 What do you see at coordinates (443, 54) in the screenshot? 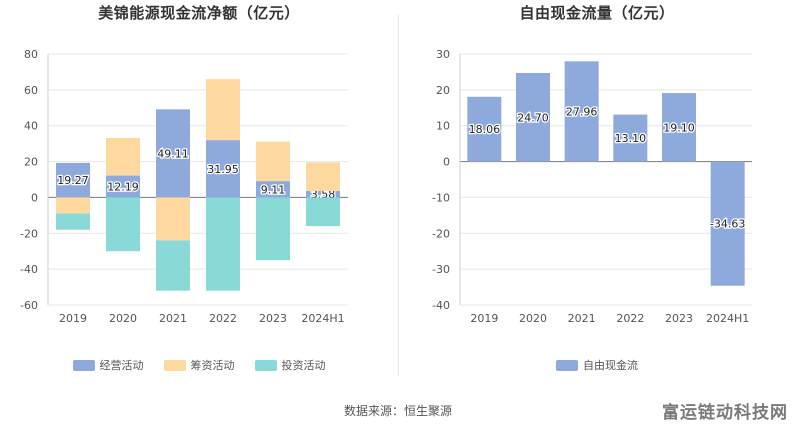
I see `y-tick-label: 30` at bounding box center [443, 54].